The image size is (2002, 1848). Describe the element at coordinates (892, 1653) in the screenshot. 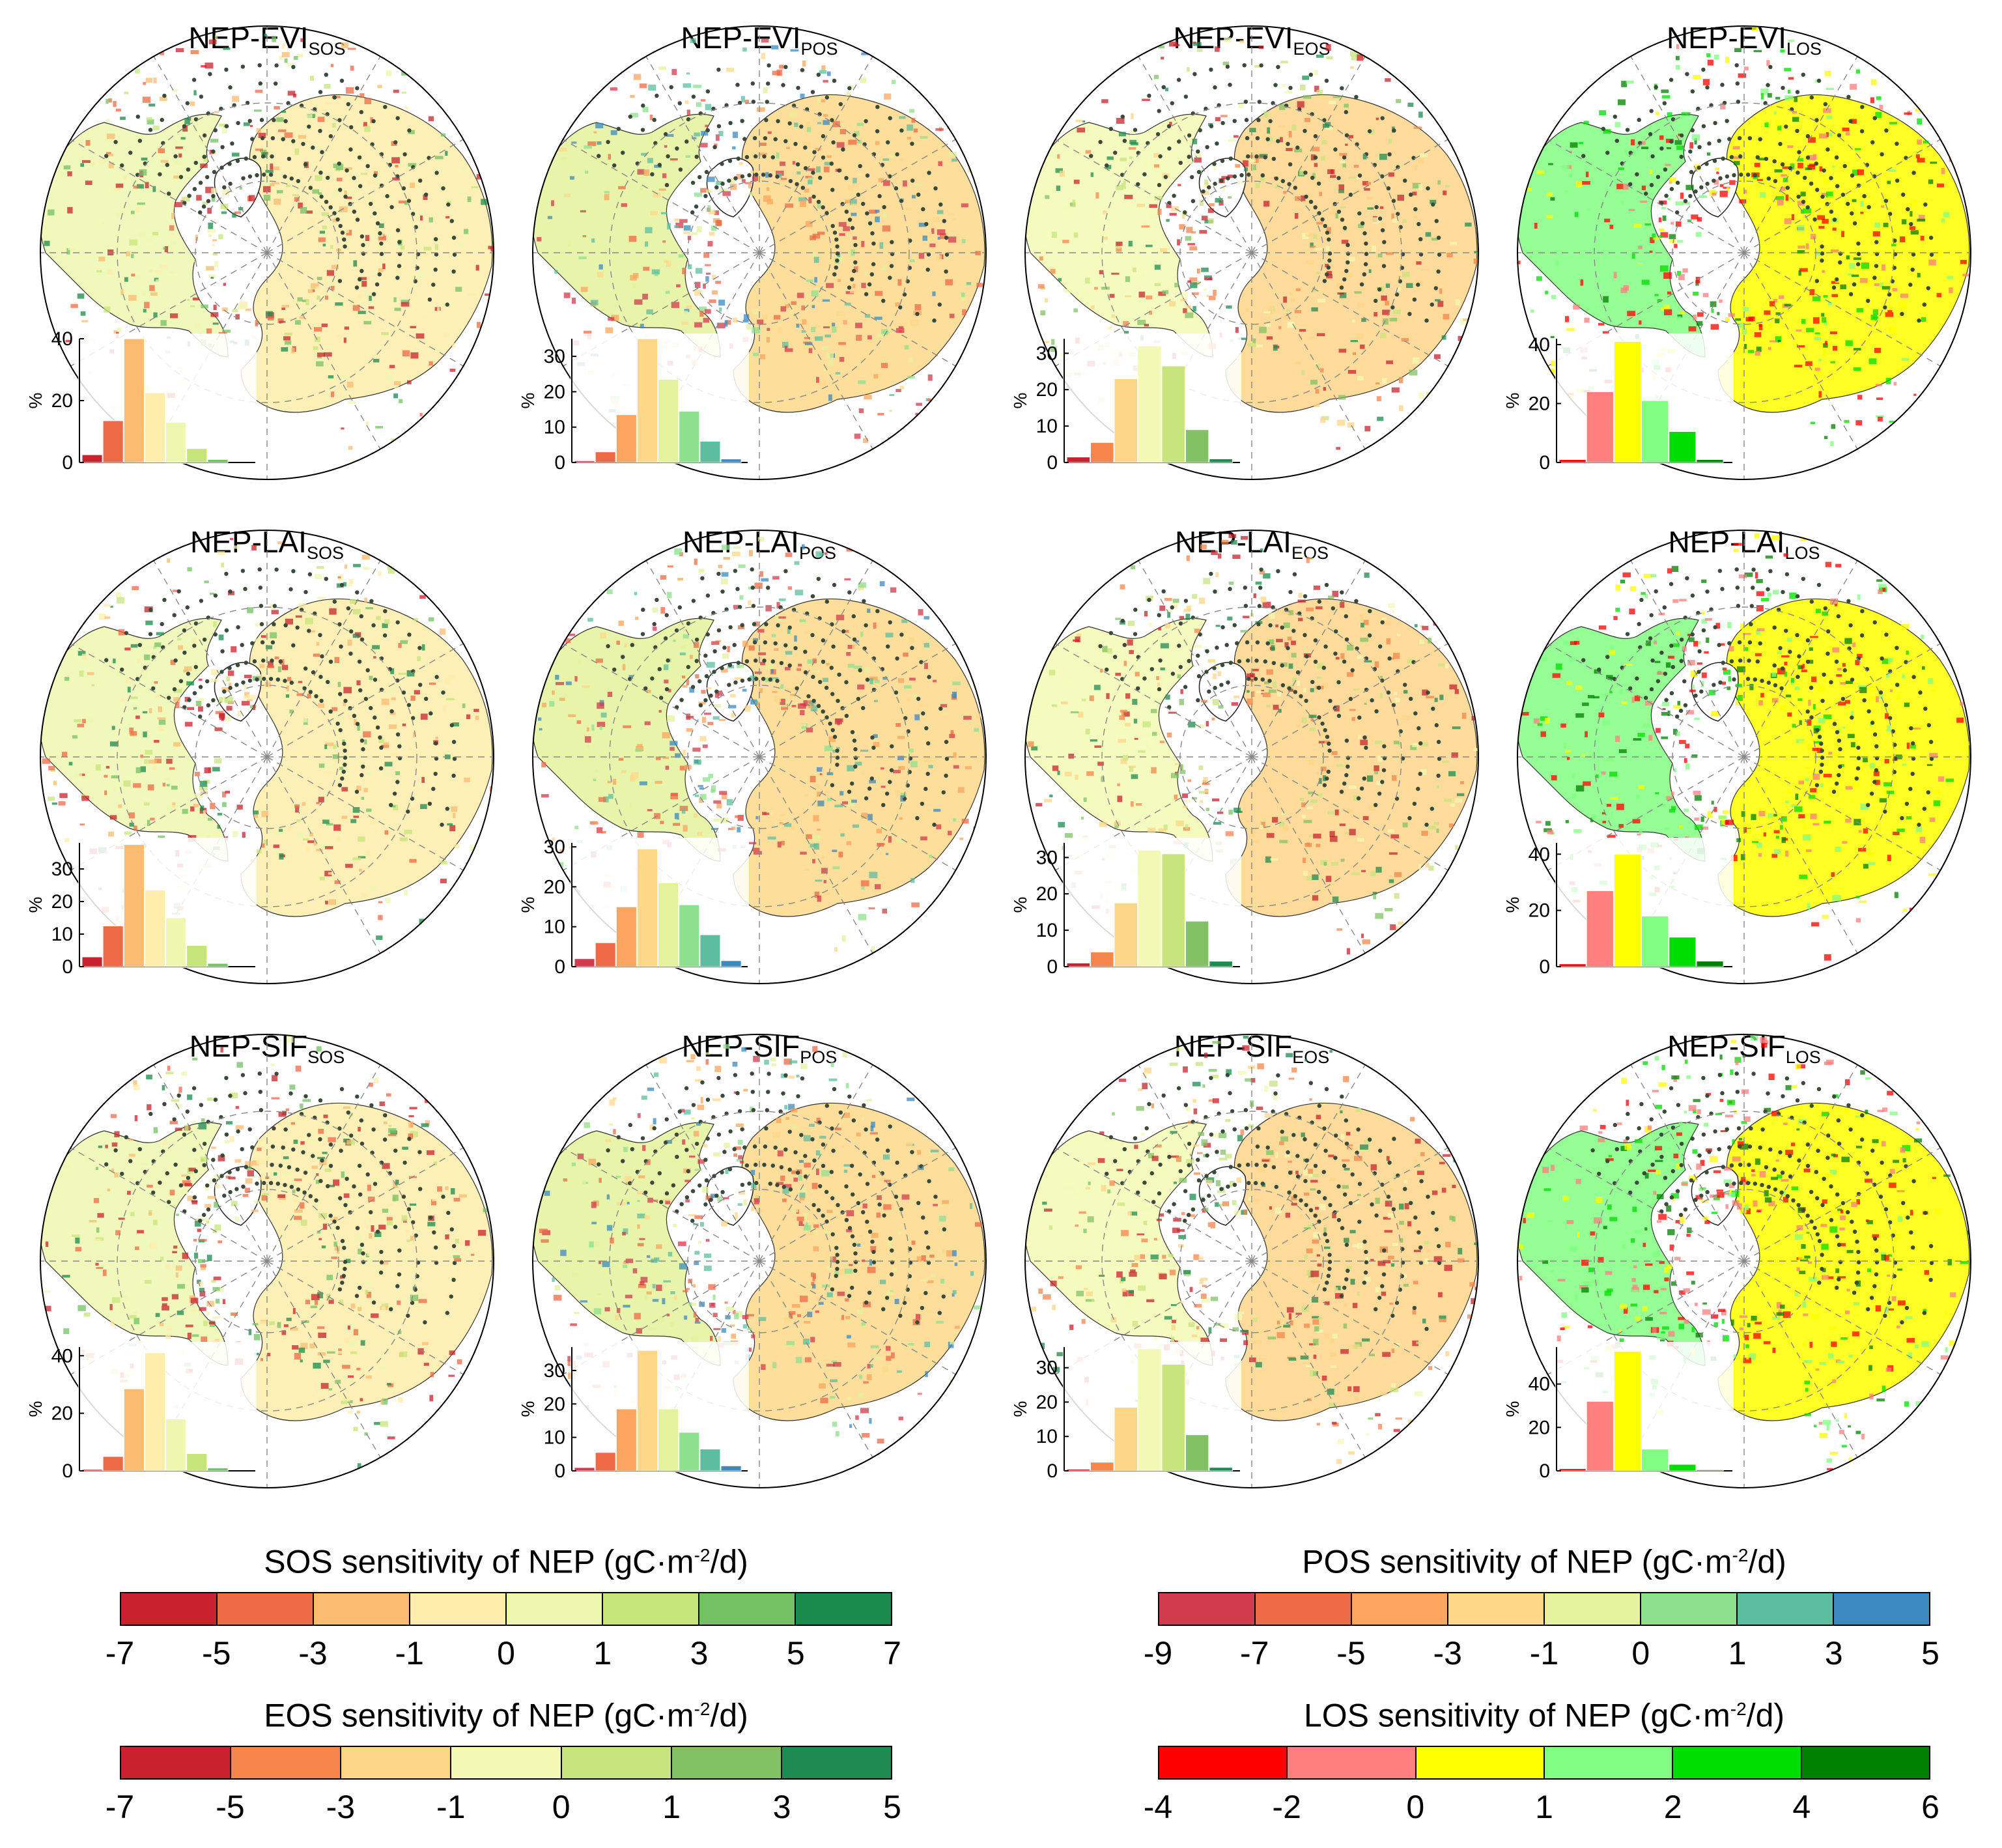

I see `colorbar-tick-label: 7` at that location.